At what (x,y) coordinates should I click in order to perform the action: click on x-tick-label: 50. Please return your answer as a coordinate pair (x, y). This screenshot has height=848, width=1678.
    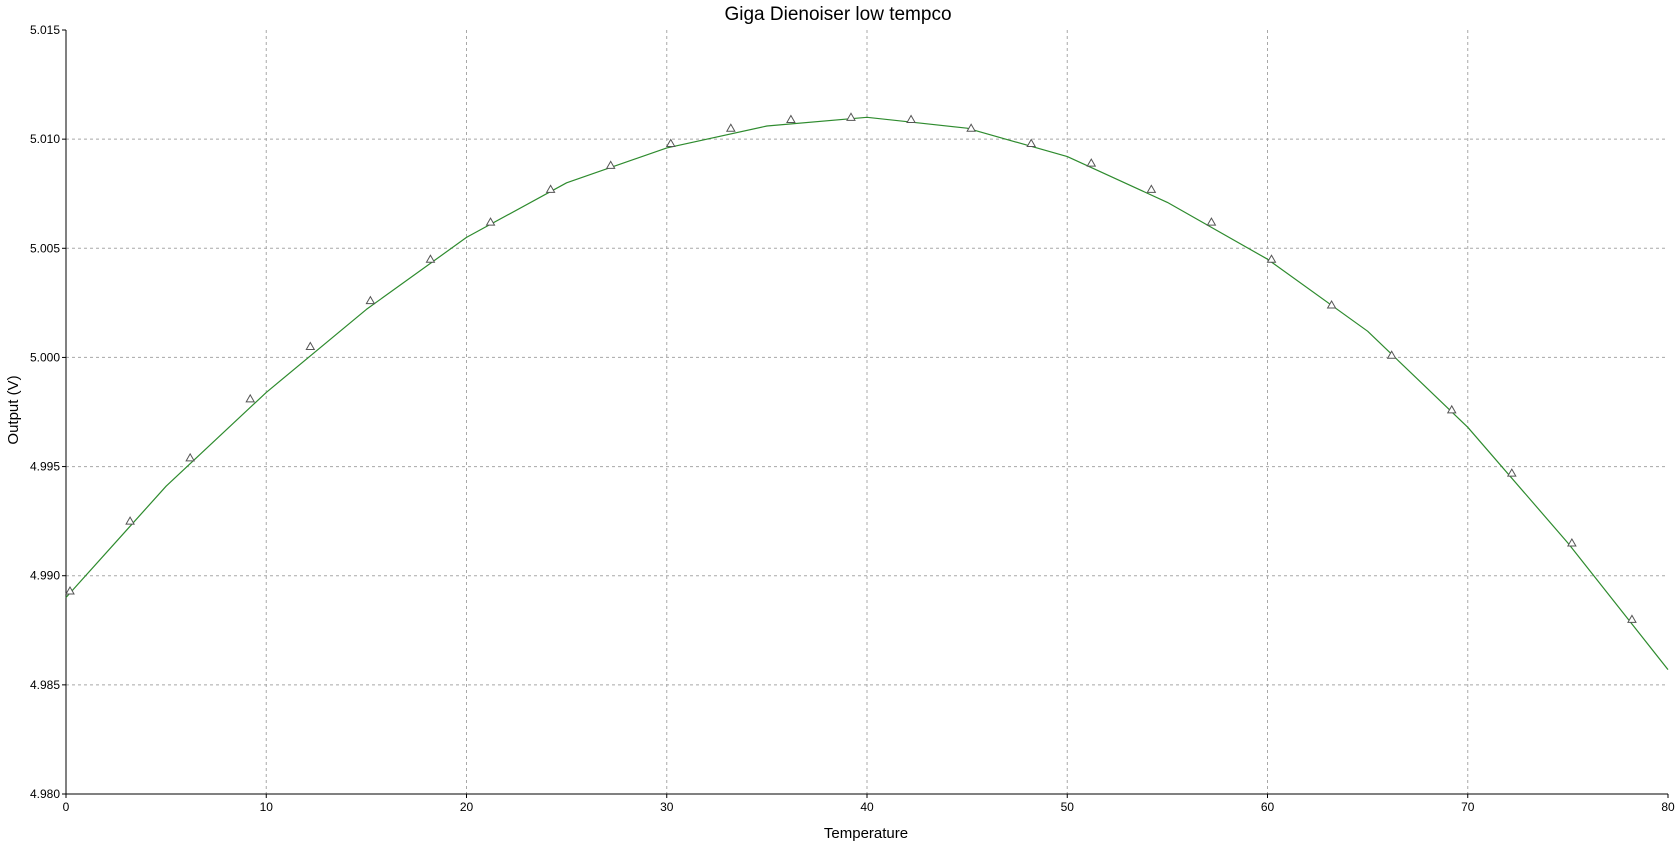
    Looking at the image, I should click on (1068, 807).